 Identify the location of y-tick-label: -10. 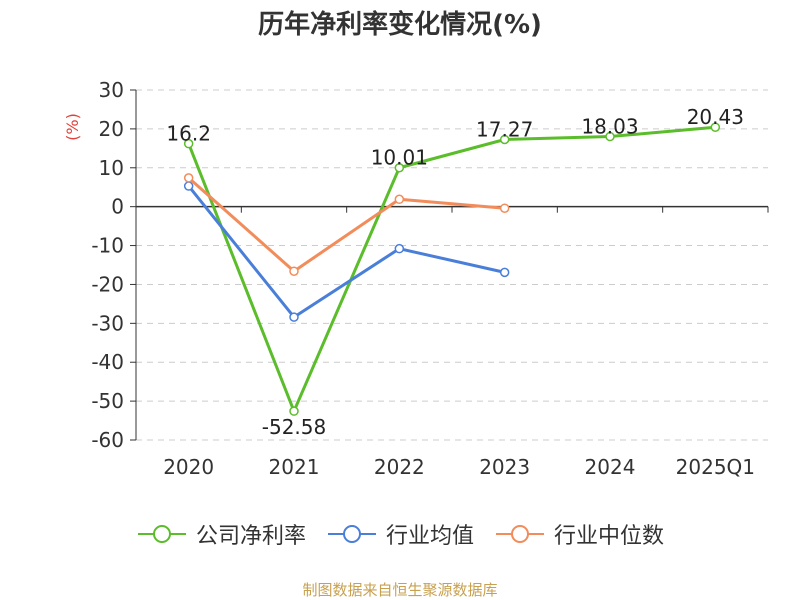
(107, 246).